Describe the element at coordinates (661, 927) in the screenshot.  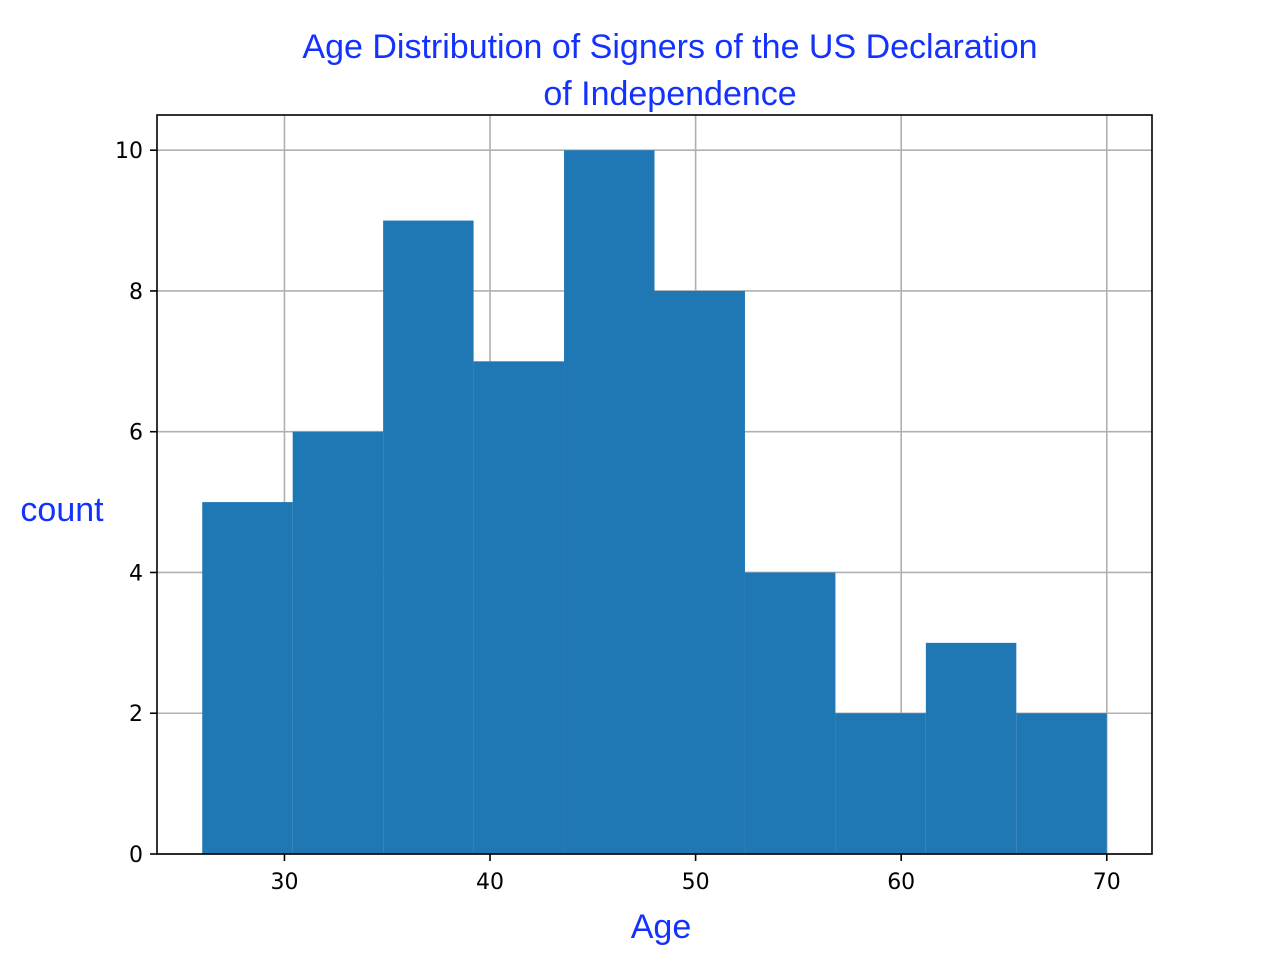
I see `x-axis-label: Age` at that location.